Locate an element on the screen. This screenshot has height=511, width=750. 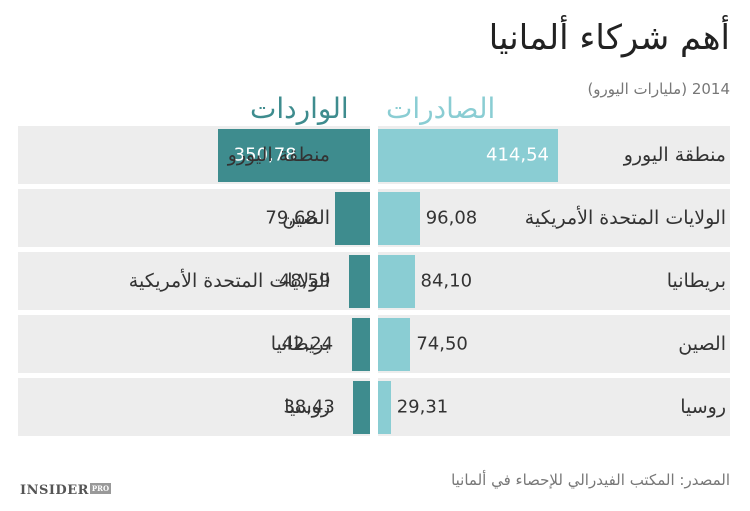
import-country-label: منطقة اليورو is located at coordinates (278, 155).